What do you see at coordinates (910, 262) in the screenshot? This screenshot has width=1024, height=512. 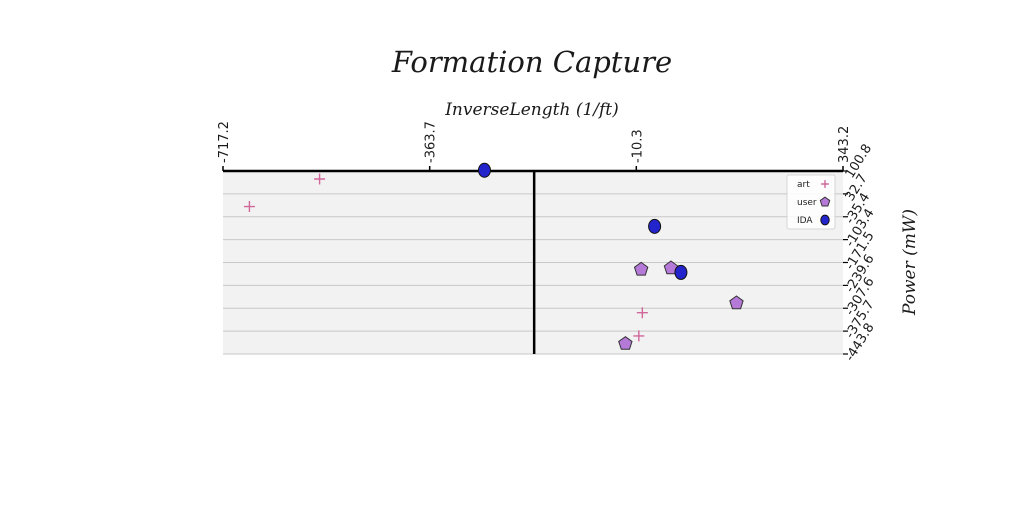 I see `y-axis-title: Power (mW)` at bounding box center [910, 262].